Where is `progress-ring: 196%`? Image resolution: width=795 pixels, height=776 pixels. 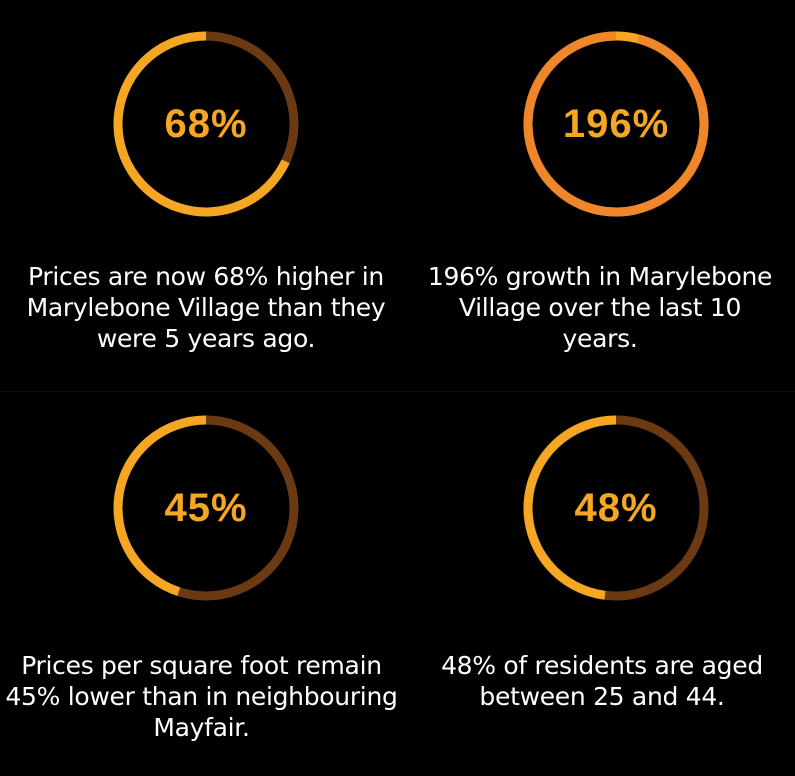 progress-ring: 196% is located at coordinates (616, 124).